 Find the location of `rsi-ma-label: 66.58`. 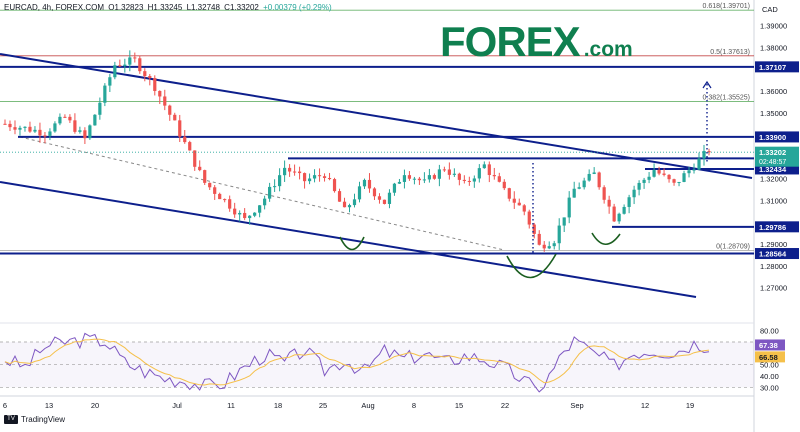

rsi-ma-label: 66.58 is located at coordinates (768, 357).